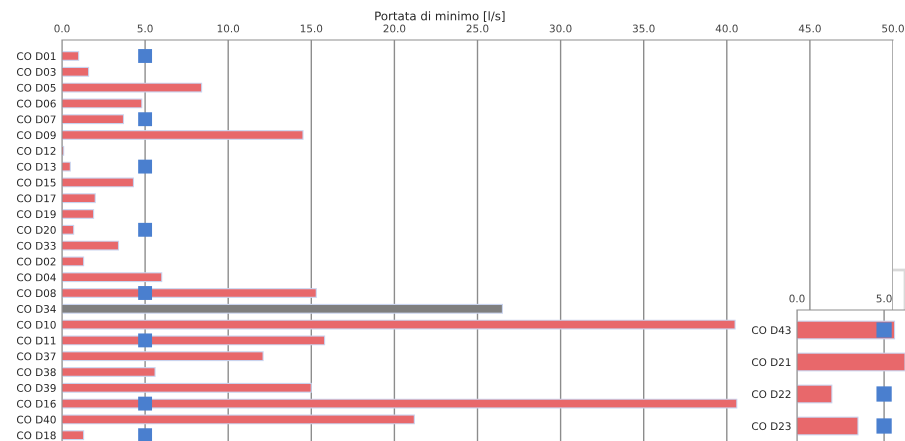 The height and width of the screenshot is (441, 905). Describe the element at coordinates (36, 309) in the screenshot. I see `y-tick-label: CO D34` at that location.